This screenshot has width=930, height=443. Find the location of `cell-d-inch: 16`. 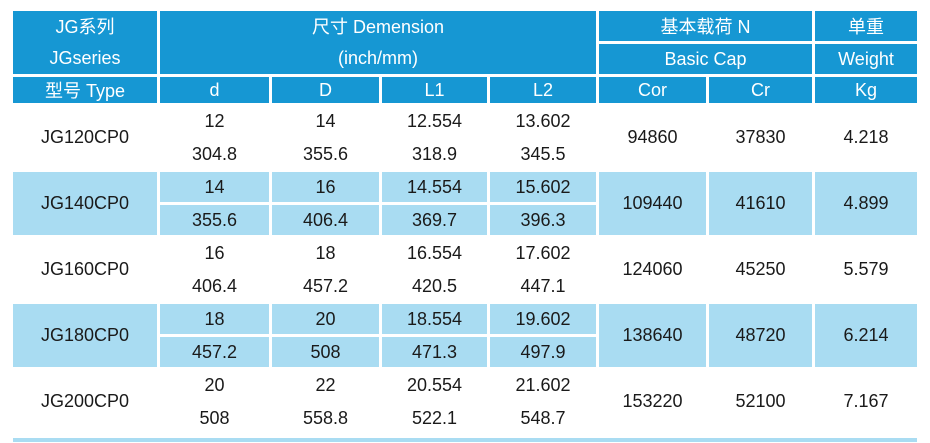

cell-d-inch: 16 is located at coordinates (214, 252).